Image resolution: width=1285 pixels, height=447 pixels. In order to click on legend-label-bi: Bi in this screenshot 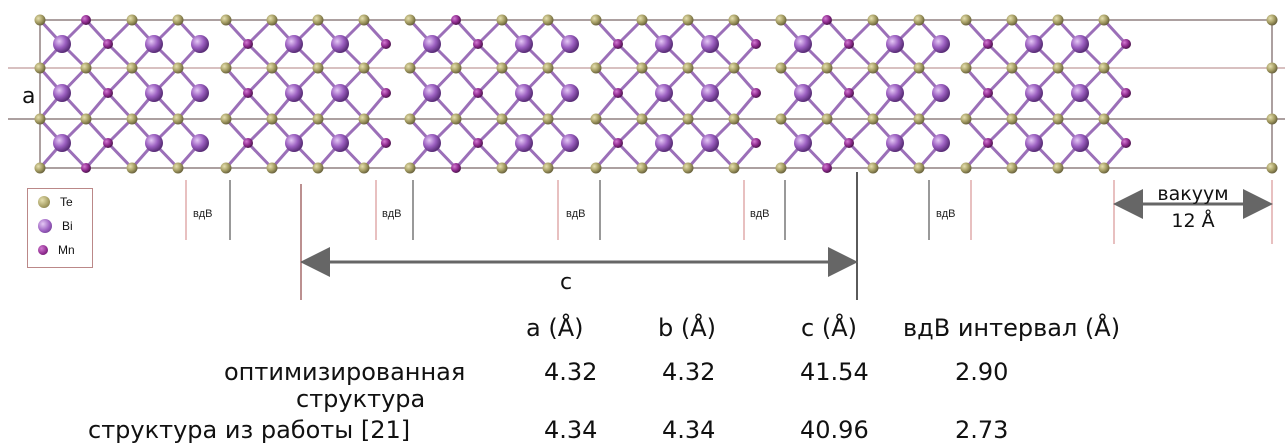, I will do `click(67, 226)`.